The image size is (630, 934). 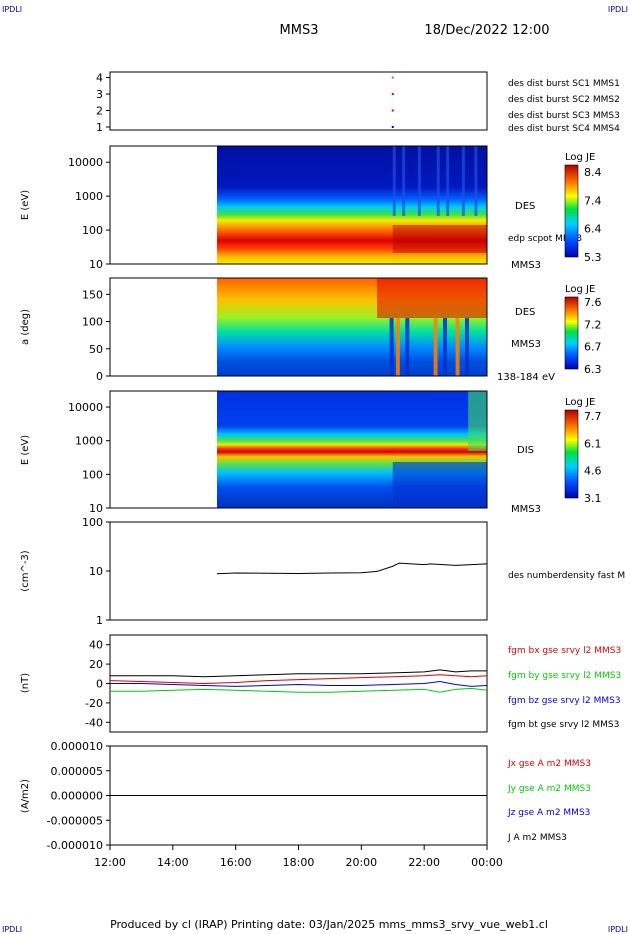 What do you see at coordinates (96, 508) in the screenshot?
I see `dis-energy-ytick-label: 10` at bounding box center [96, 508].